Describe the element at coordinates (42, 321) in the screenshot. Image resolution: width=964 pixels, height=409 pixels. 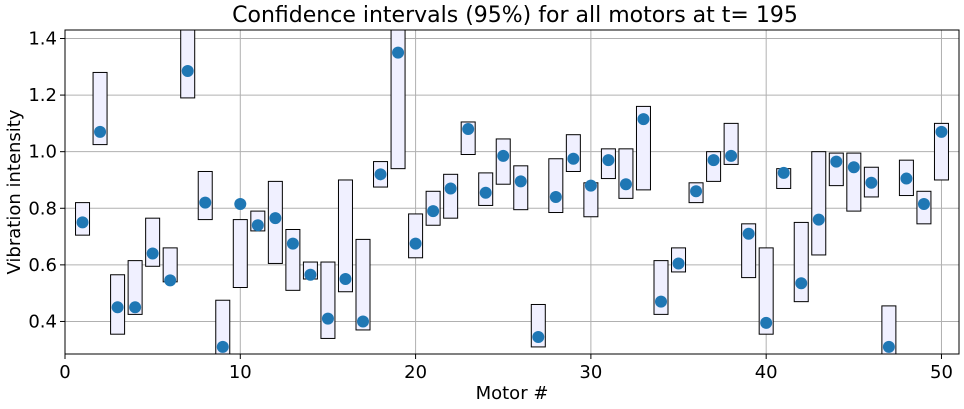
I see `y-tick-label: 0.4` at that location.